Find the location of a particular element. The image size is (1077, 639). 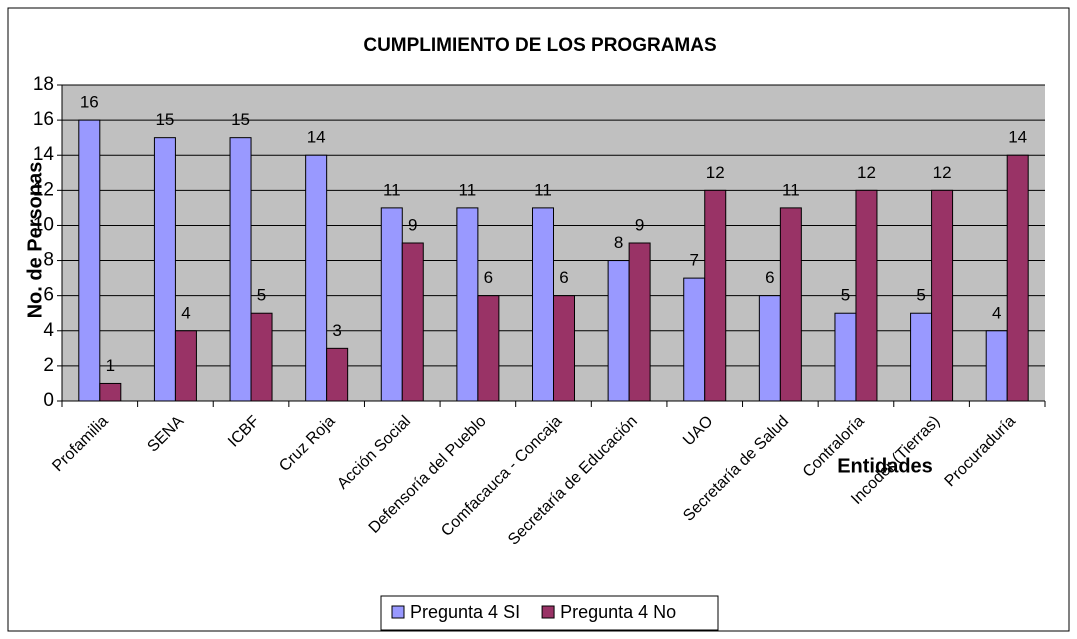

y-tick-label: 2 is located at coordinates (48, 365).